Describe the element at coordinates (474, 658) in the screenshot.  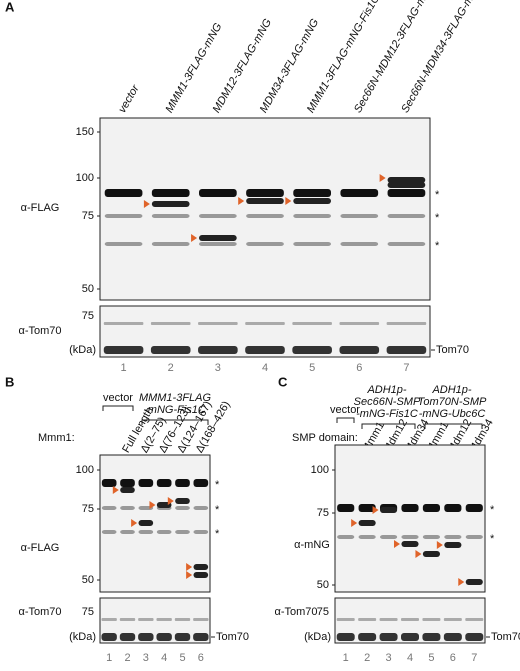
I see `lane-number: 7` at that location.